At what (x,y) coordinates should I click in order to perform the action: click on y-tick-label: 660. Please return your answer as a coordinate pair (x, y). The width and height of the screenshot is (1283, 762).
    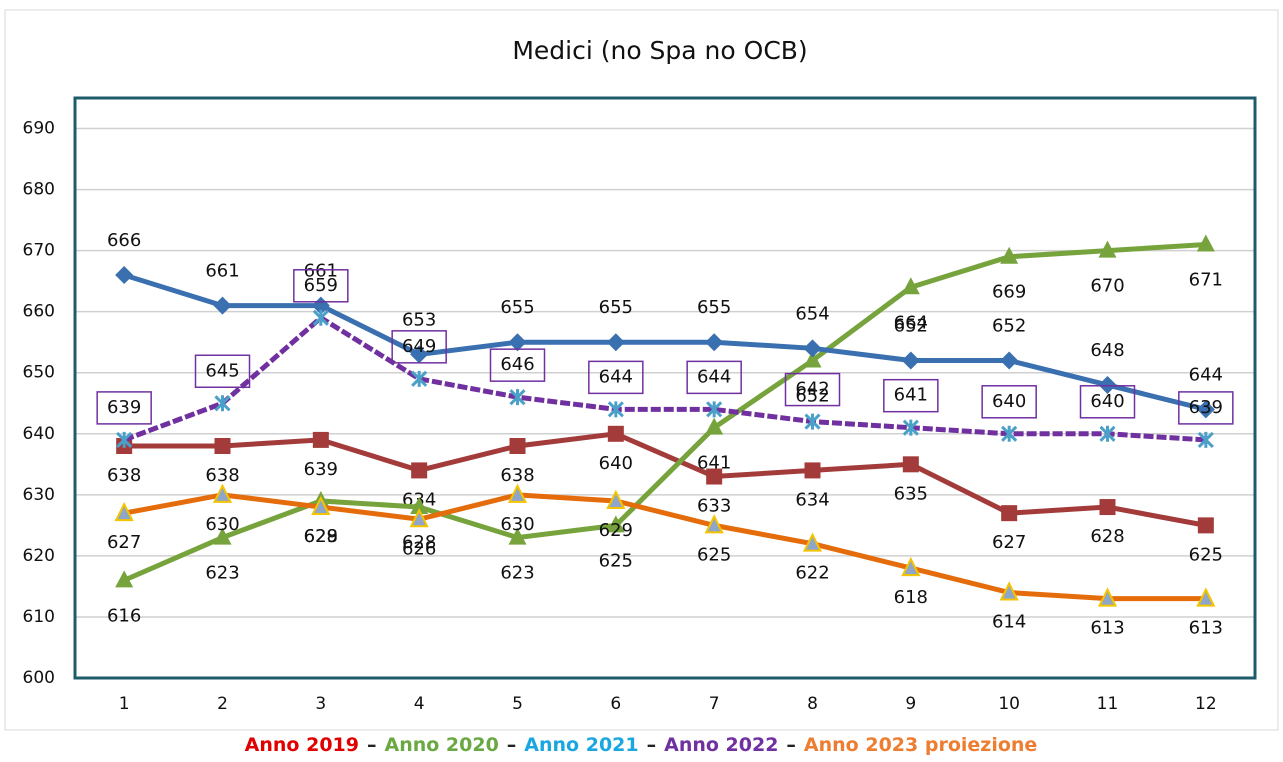
    Looking at the image, I should click on (39, 312).